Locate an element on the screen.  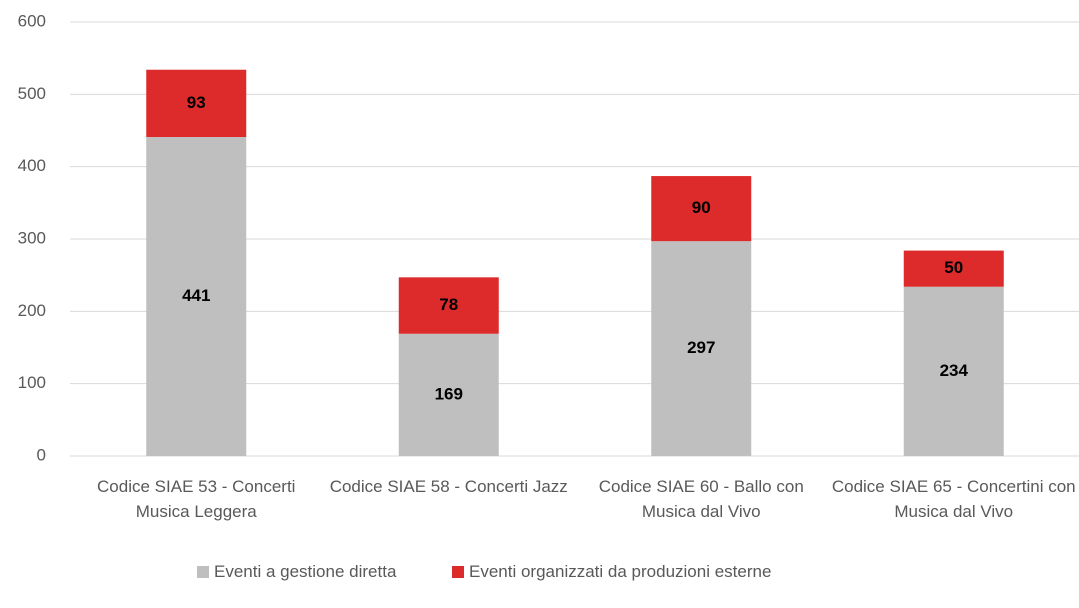
y-tick-label: 400 is located at coordinates (32, 165).